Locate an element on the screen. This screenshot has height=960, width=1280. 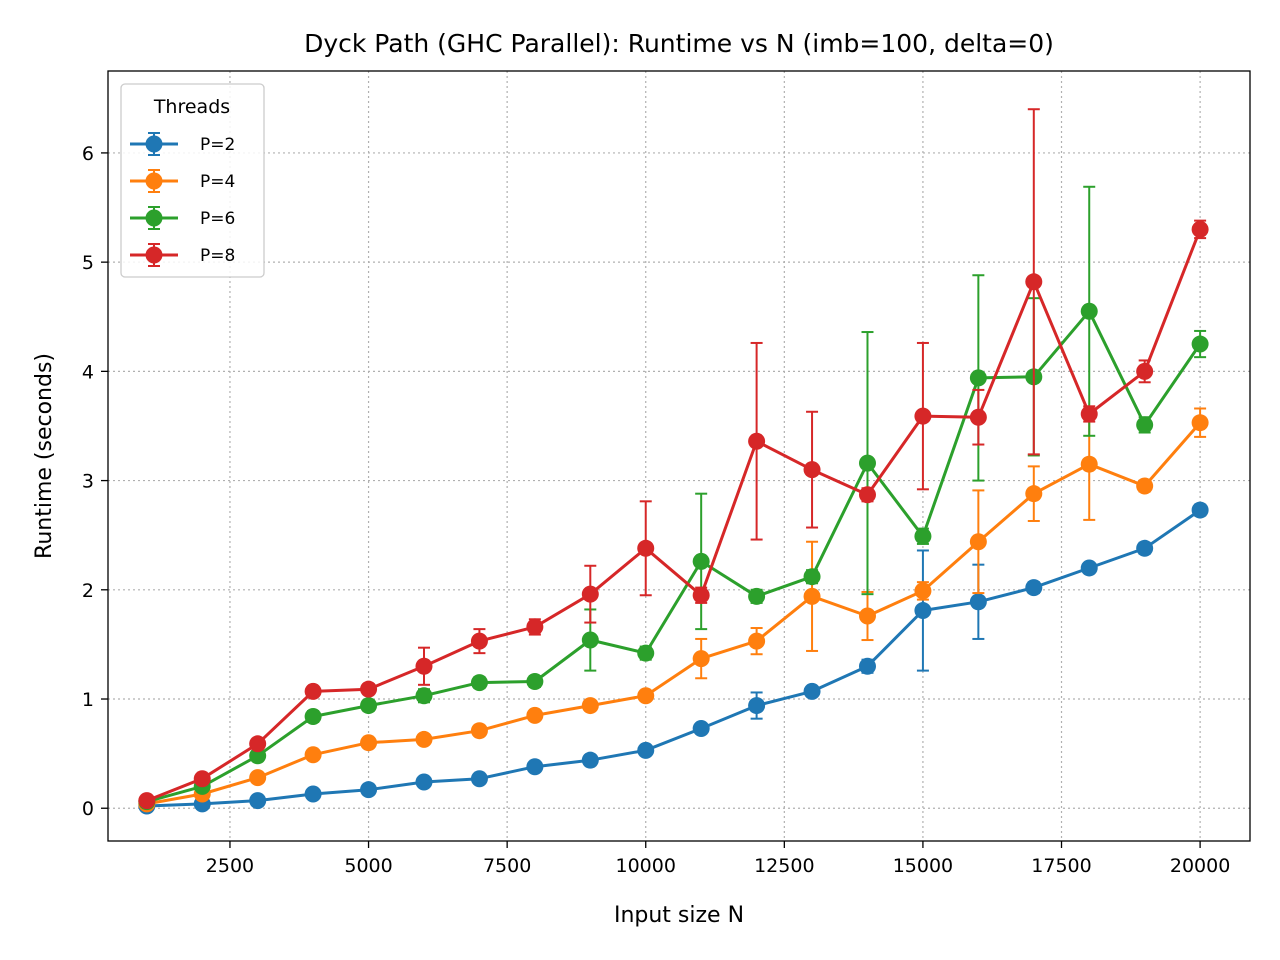
legend-entry: P=4 is located at coordinates (182, 181).